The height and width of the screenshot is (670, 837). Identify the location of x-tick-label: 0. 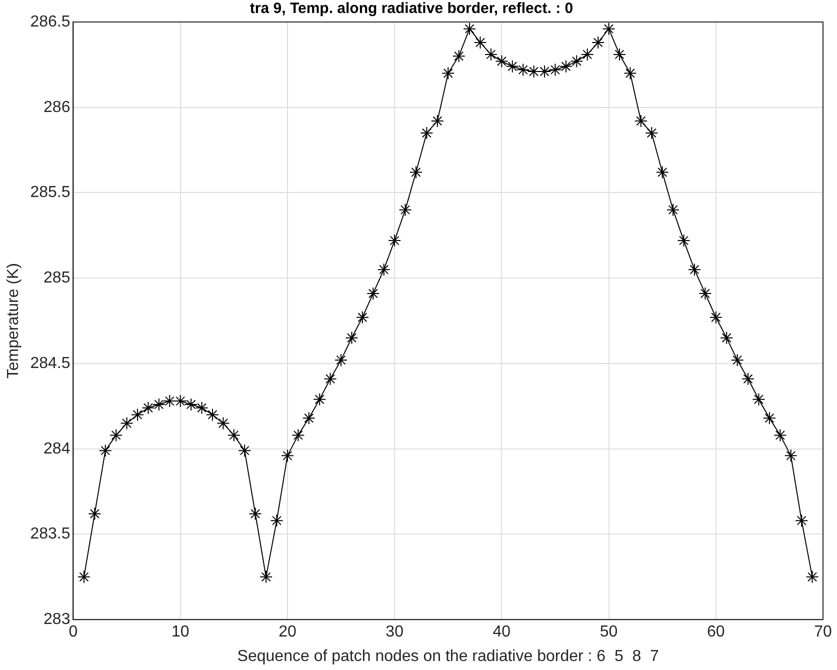
(73, 632).